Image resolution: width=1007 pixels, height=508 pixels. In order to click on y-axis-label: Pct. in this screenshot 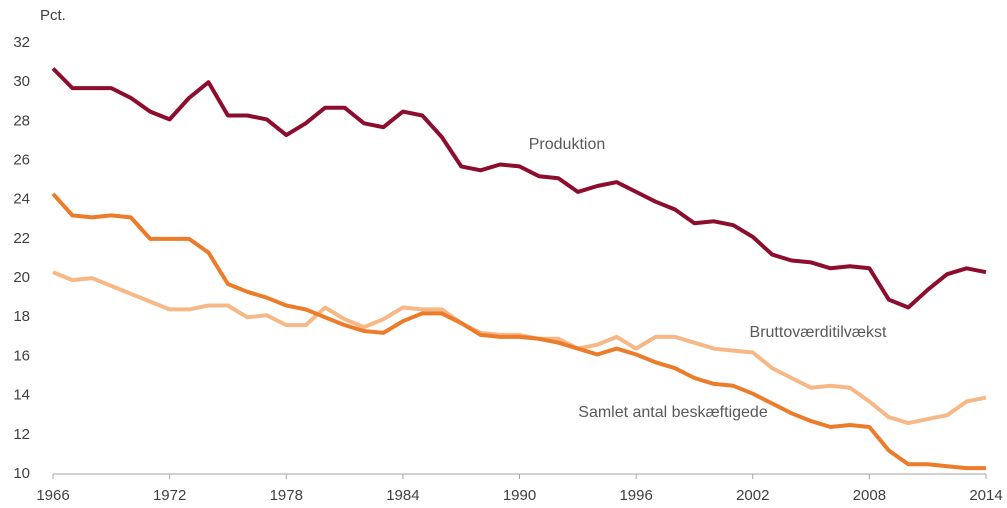, I will do `click(53, 15)`.